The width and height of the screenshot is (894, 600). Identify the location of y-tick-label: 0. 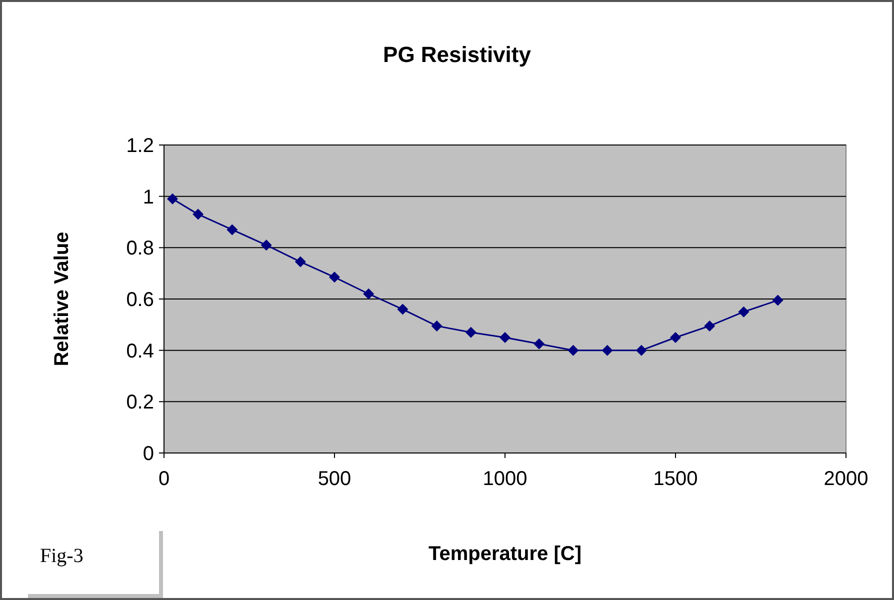
(148, 454).